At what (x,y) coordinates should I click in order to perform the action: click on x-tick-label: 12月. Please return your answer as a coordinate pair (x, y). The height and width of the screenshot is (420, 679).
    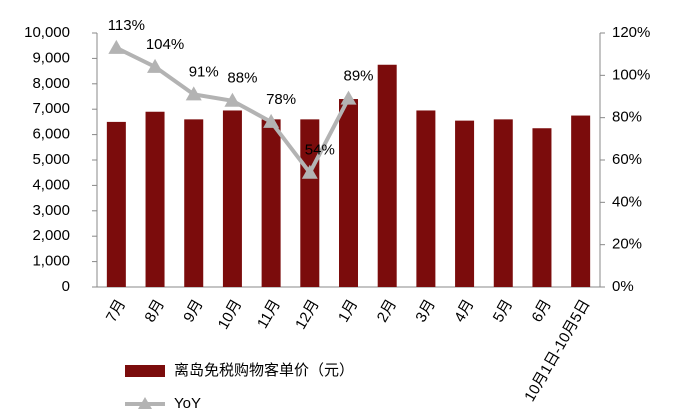
    Looking at the image, I should click on (307, 314).